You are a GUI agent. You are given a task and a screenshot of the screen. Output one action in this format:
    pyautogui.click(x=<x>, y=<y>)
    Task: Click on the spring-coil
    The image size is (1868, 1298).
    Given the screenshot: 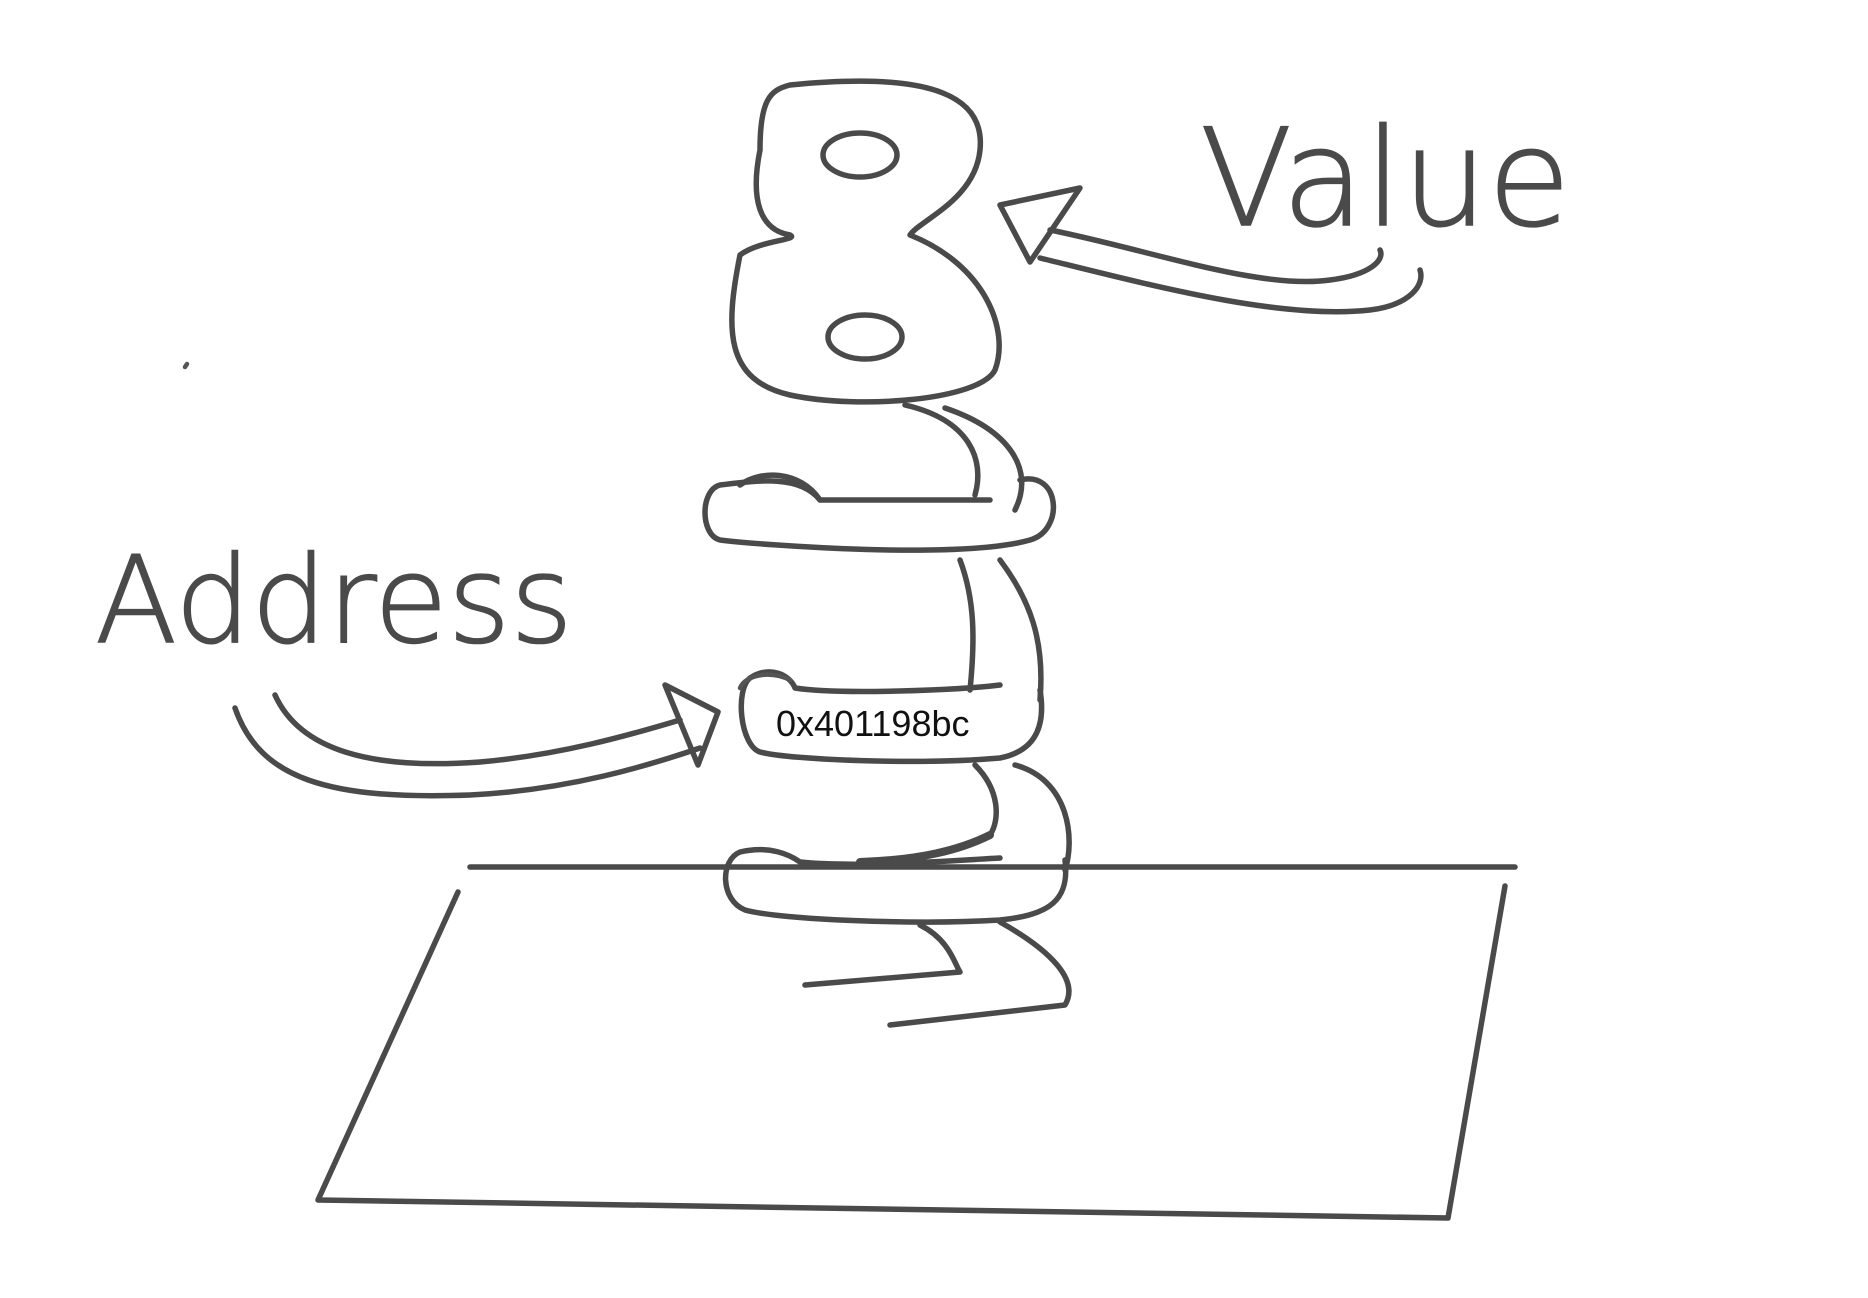 What is the action you would take?
    pyautogui.click(x=887, y=715)
    